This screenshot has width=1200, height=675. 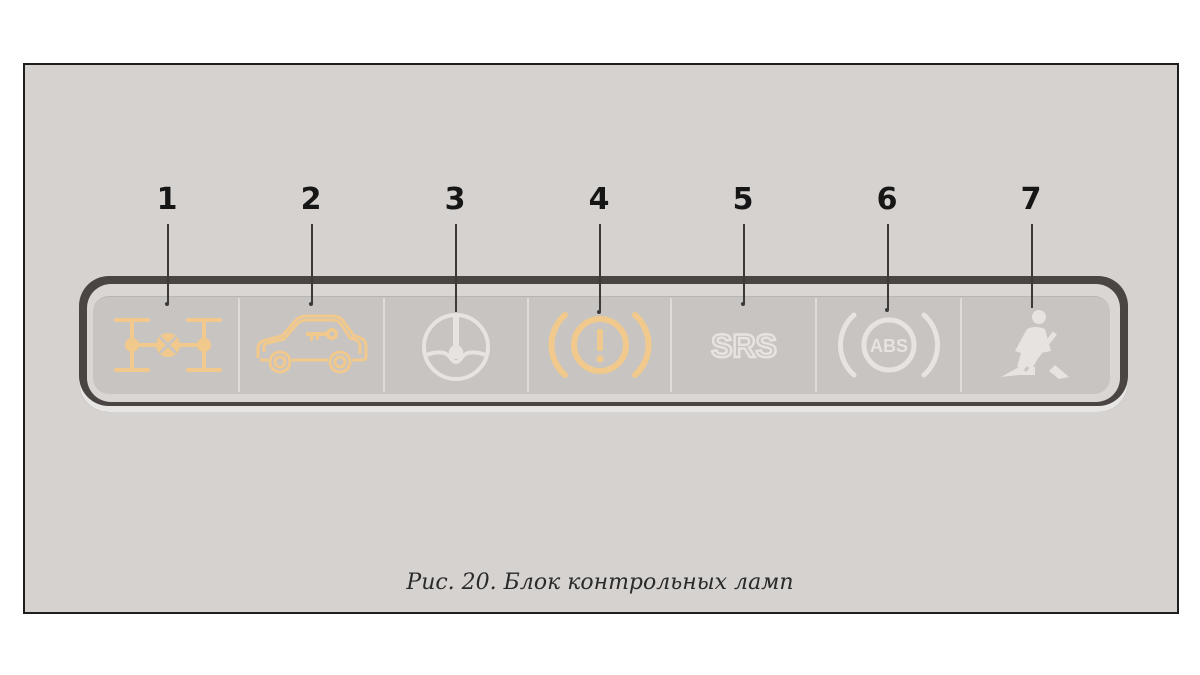 I want to click on abs-label: ABS, so click(x=888, y=346).